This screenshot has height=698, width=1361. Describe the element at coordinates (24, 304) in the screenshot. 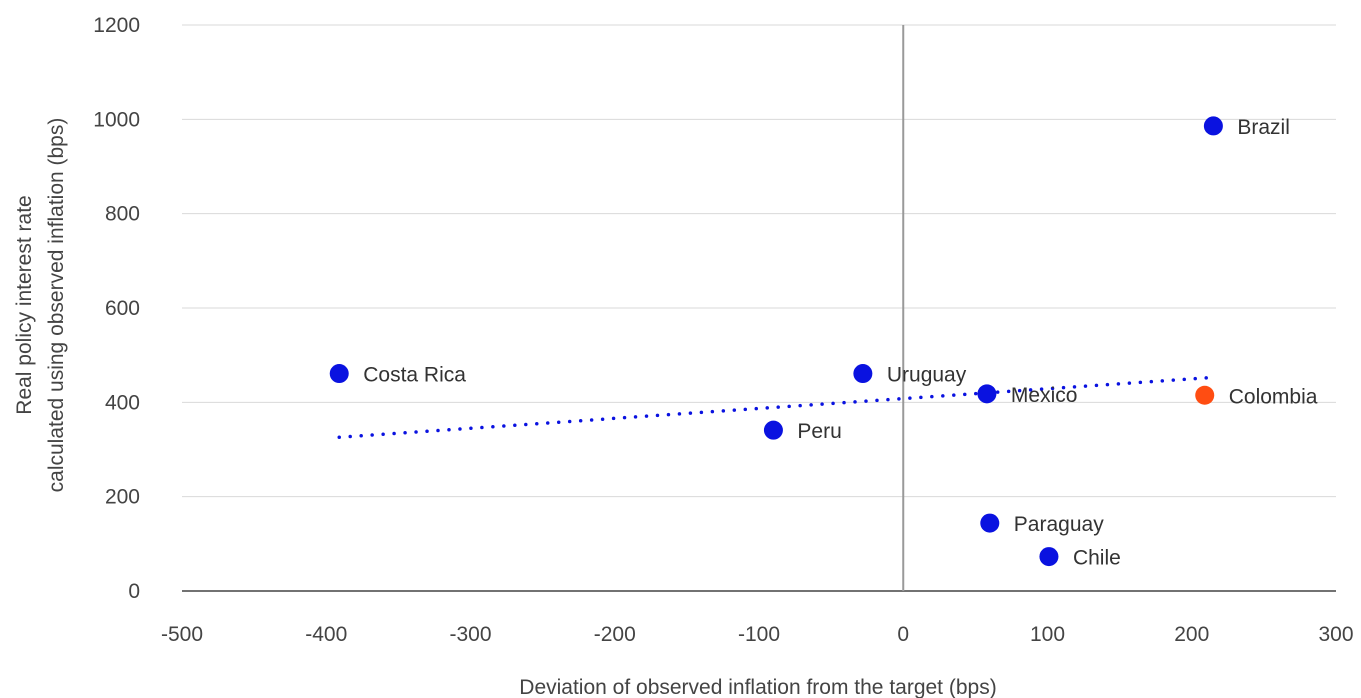

I see `y-axis-title-line-1: Real policy interest rate` at that location.